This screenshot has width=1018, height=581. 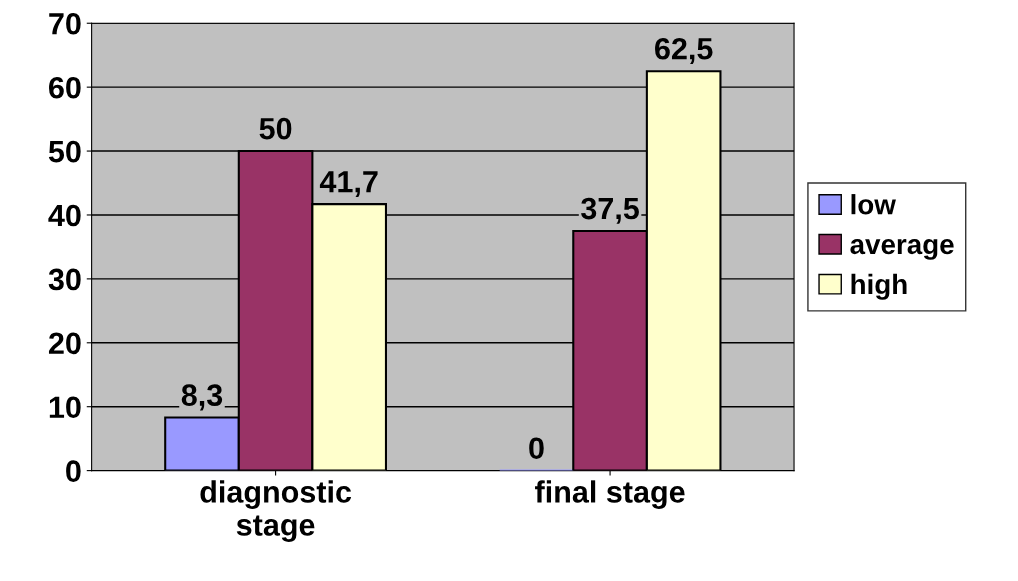 I want to click on legend-label: low, so click(x=873, y=204).